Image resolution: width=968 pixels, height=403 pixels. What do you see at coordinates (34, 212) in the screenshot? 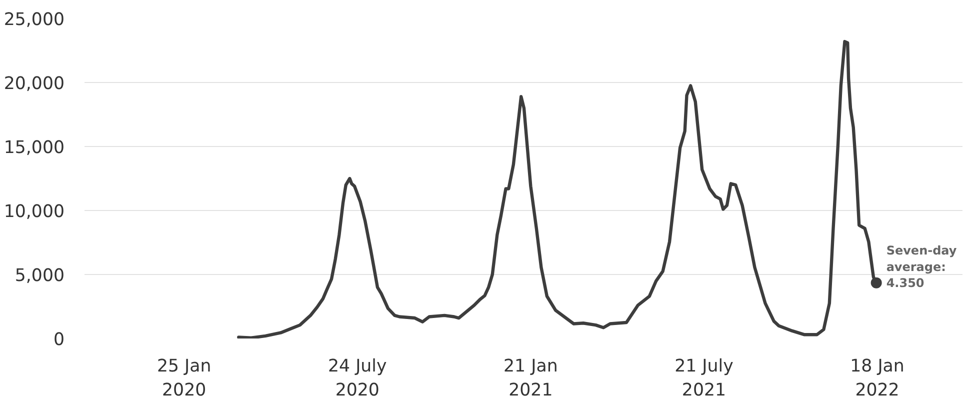
I see `y-tick-label: 10,000` at bounding box center [34, 212].